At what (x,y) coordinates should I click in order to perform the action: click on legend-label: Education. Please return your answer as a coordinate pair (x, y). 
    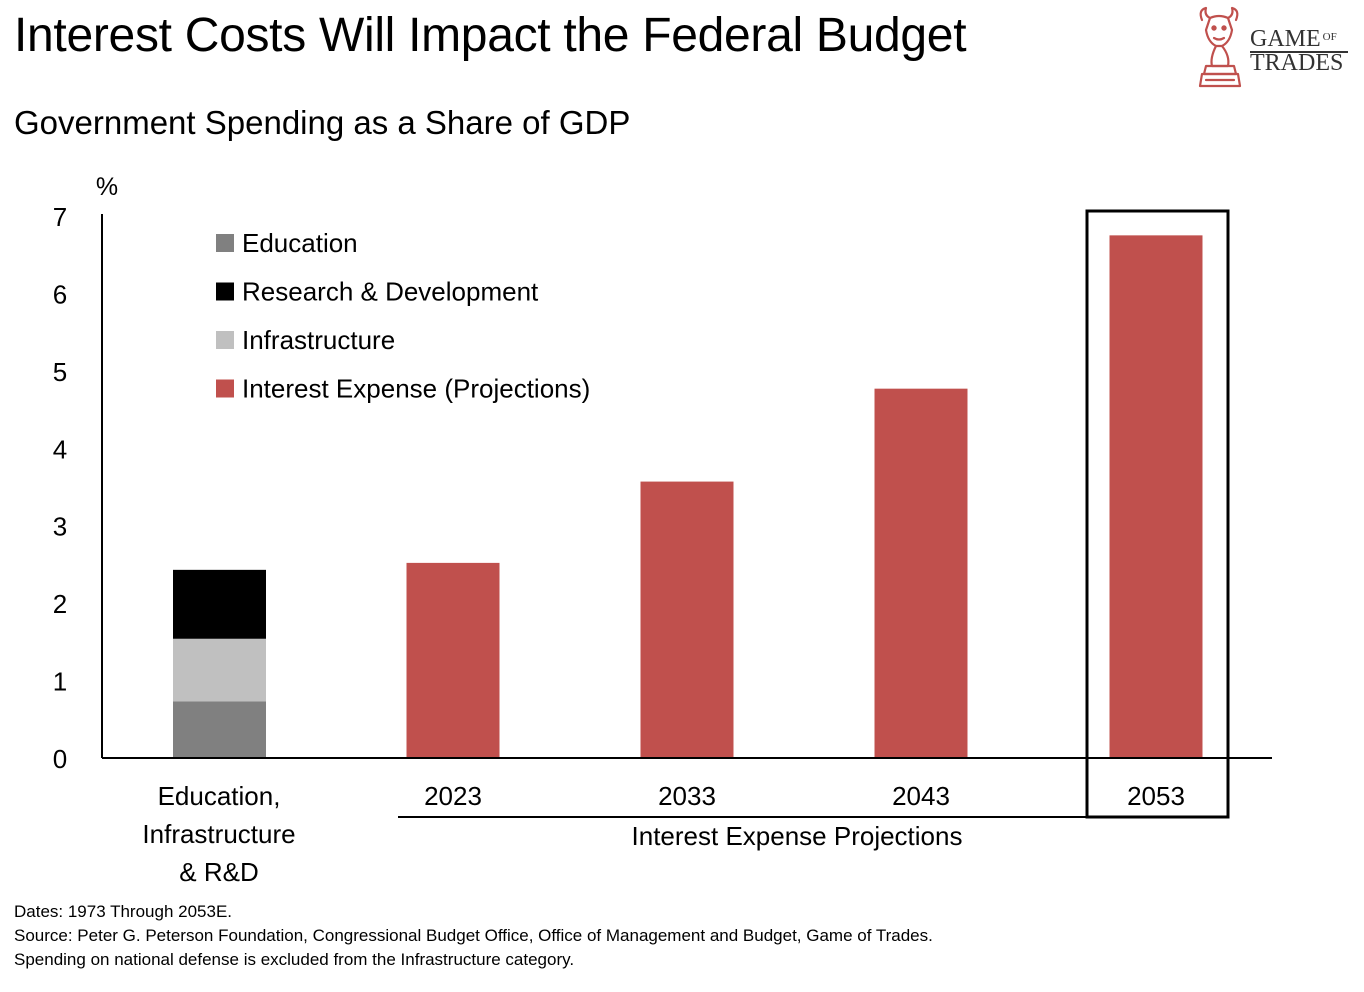
    Looking at the image, I should click on (300, 243).